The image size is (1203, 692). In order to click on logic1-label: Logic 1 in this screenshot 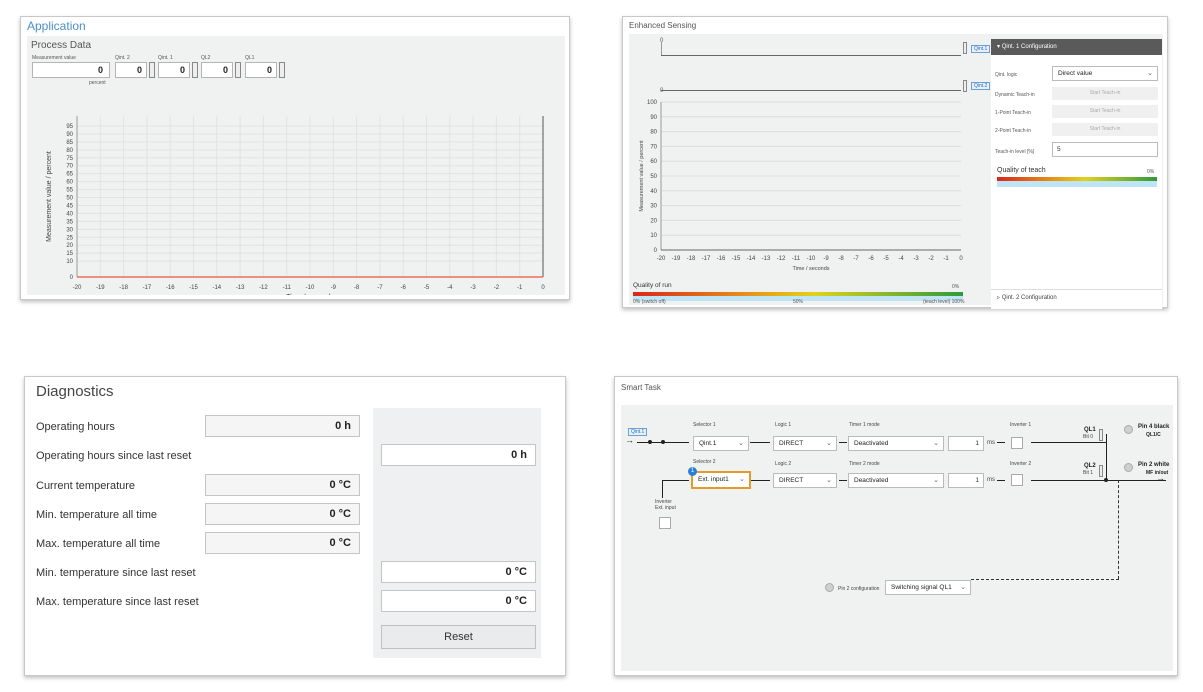, I will do `click(783, 425)`.